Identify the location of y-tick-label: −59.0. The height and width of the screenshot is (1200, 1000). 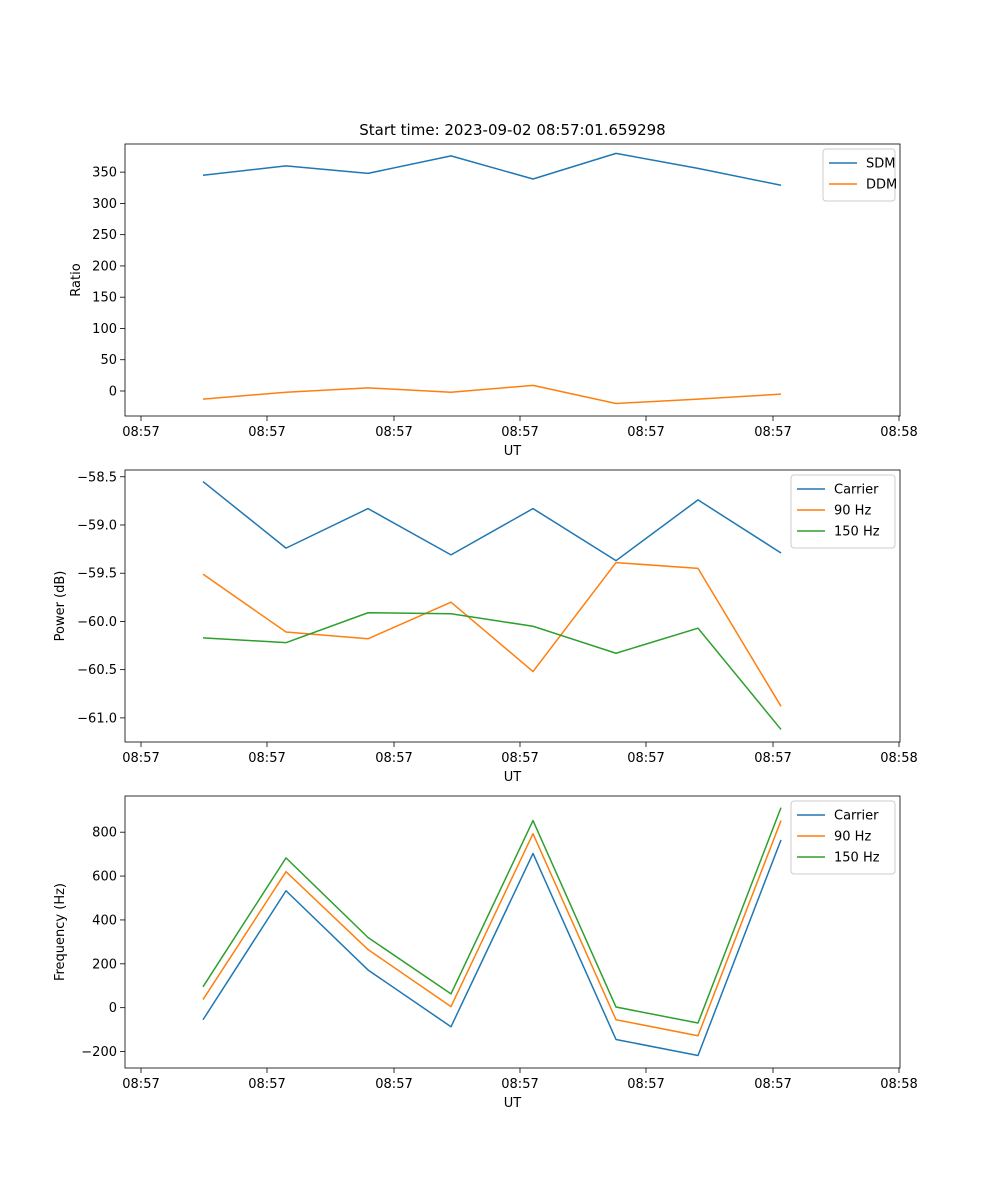
(97, 525).